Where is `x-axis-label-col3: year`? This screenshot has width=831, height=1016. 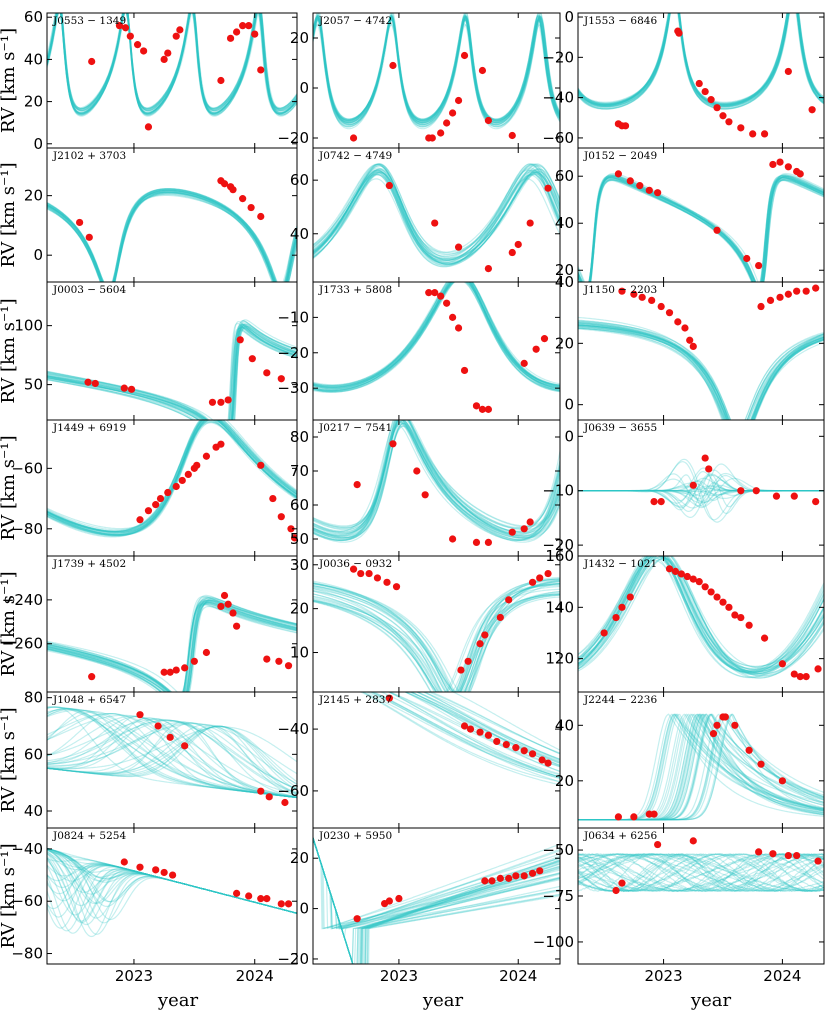
x-axis-label-col3: year is located at coordinates (711, 1000).